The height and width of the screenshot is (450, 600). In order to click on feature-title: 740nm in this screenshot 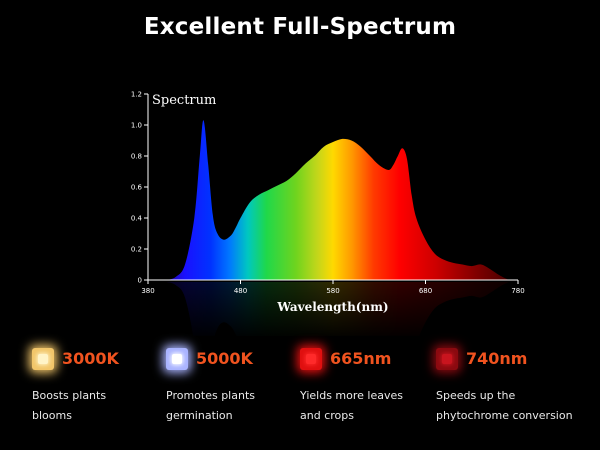, I will do `click(497, 358)`.